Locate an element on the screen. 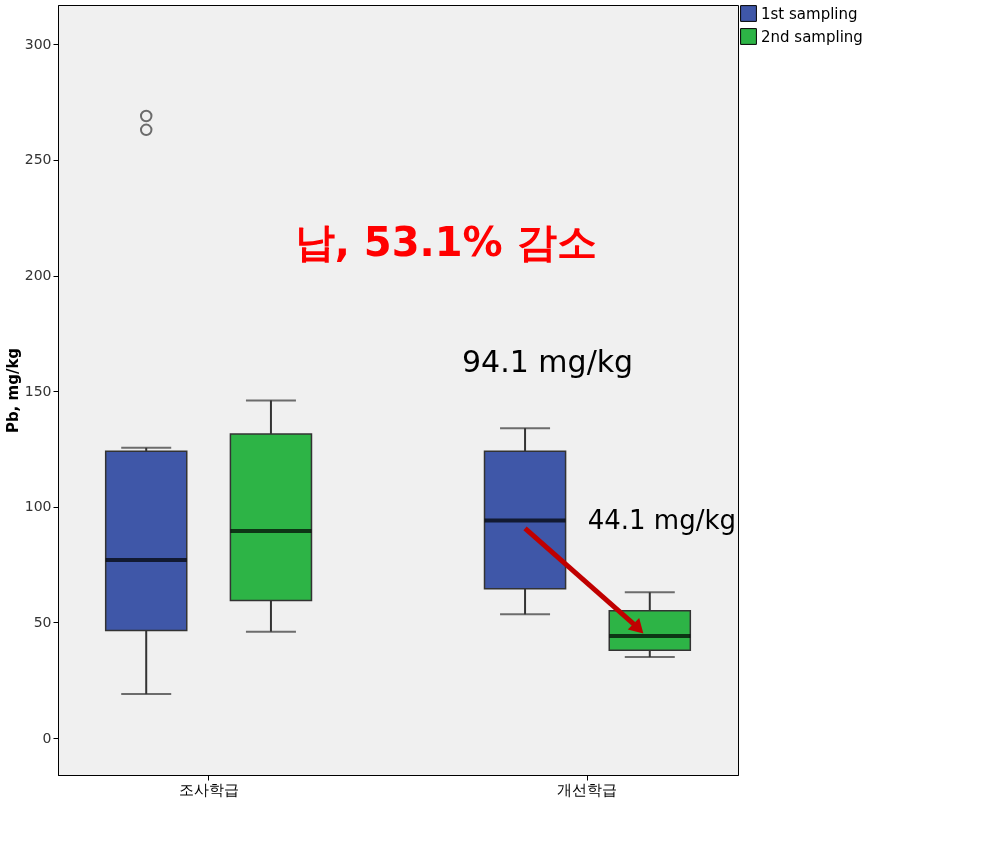 Image resolution: width=1004 pixels, height=850 pixels. legend-label: 2nd sampling is located at coordinates (812, 36).